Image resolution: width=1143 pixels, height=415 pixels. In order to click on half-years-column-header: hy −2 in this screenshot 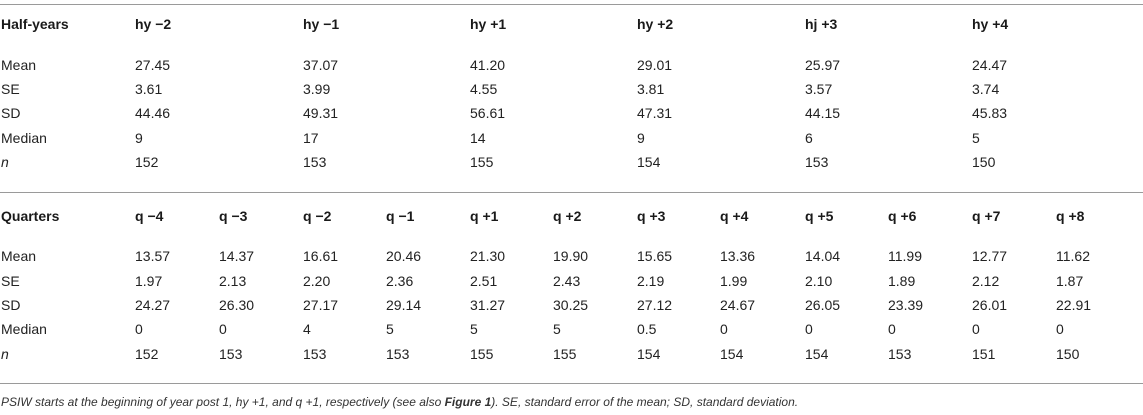, I will do `click(153, 24)`.